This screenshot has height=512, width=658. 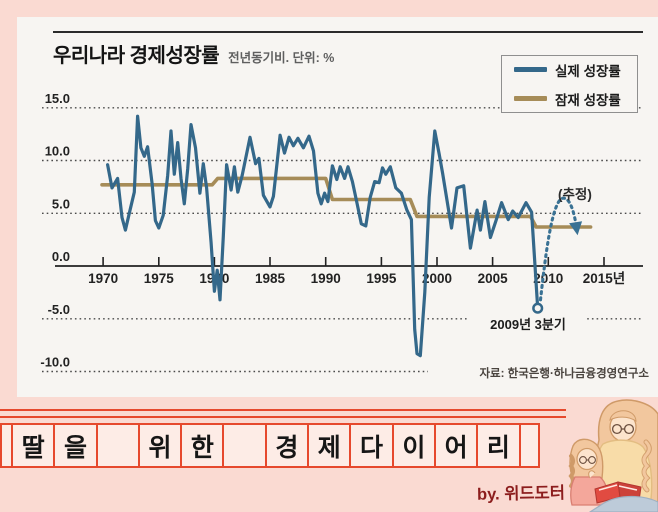 I want to click on dip-point-marker, so click(x=538, y=308).